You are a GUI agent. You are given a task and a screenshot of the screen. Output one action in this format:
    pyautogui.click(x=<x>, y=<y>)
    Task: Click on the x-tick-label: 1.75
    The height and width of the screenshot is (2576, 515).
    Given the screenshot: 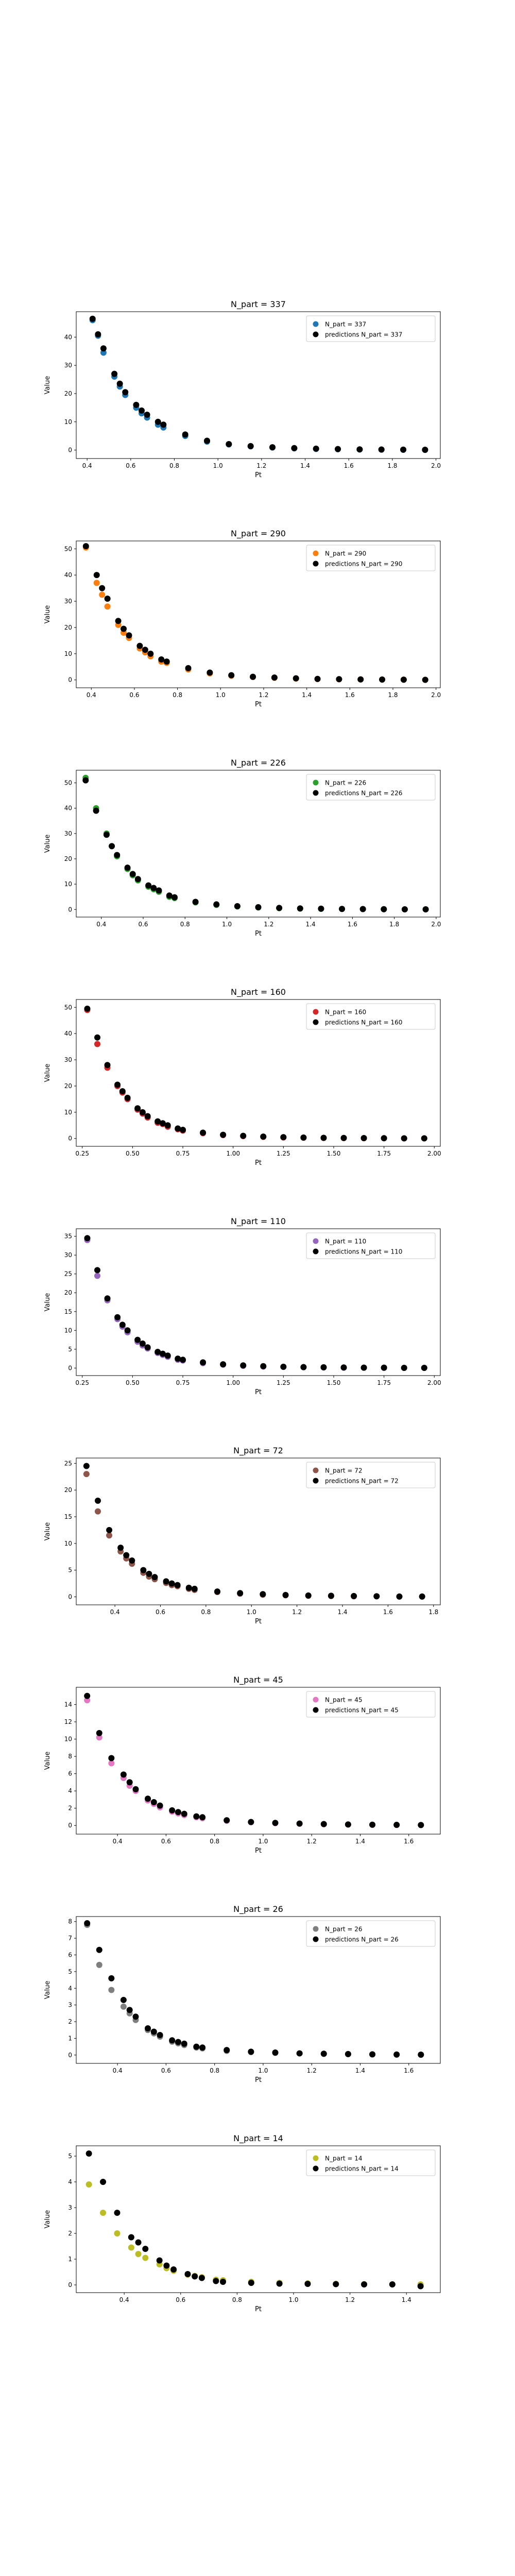 What is the action you would take?
    pyautogui.click(x=384, y=1382)
    